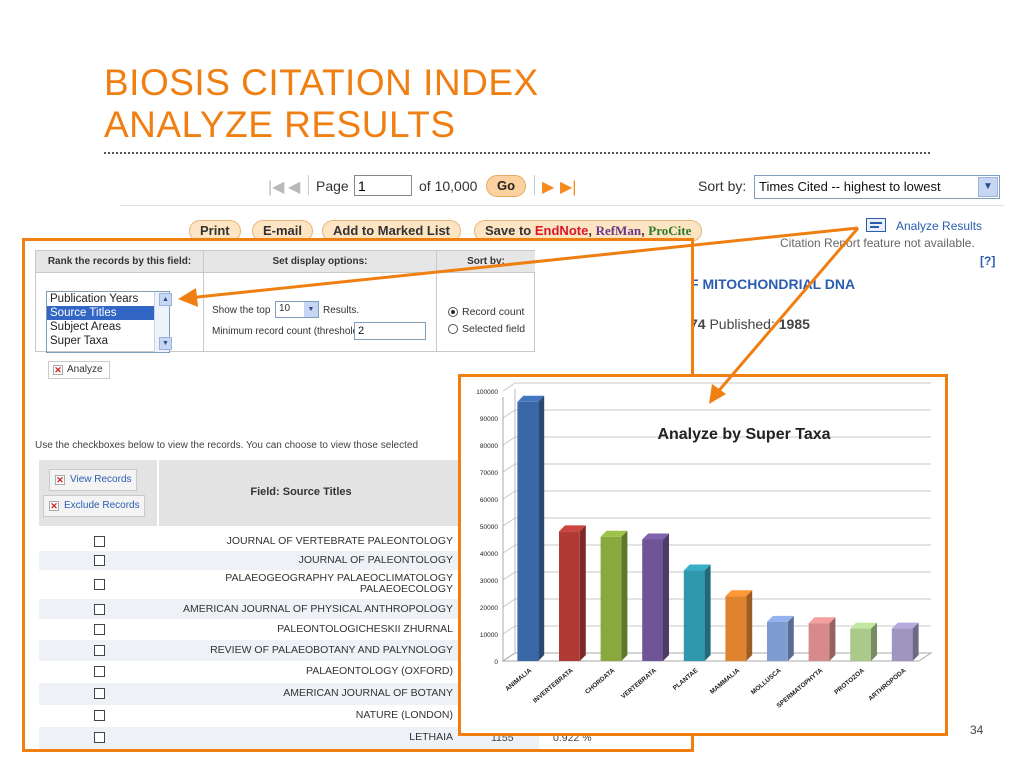  Describe the element at coordinates (331, 650) in the screenshot. I see `row-source-title: REVIEW OF PALAEOBOTANY AND PALYNOLOGY` at that location.